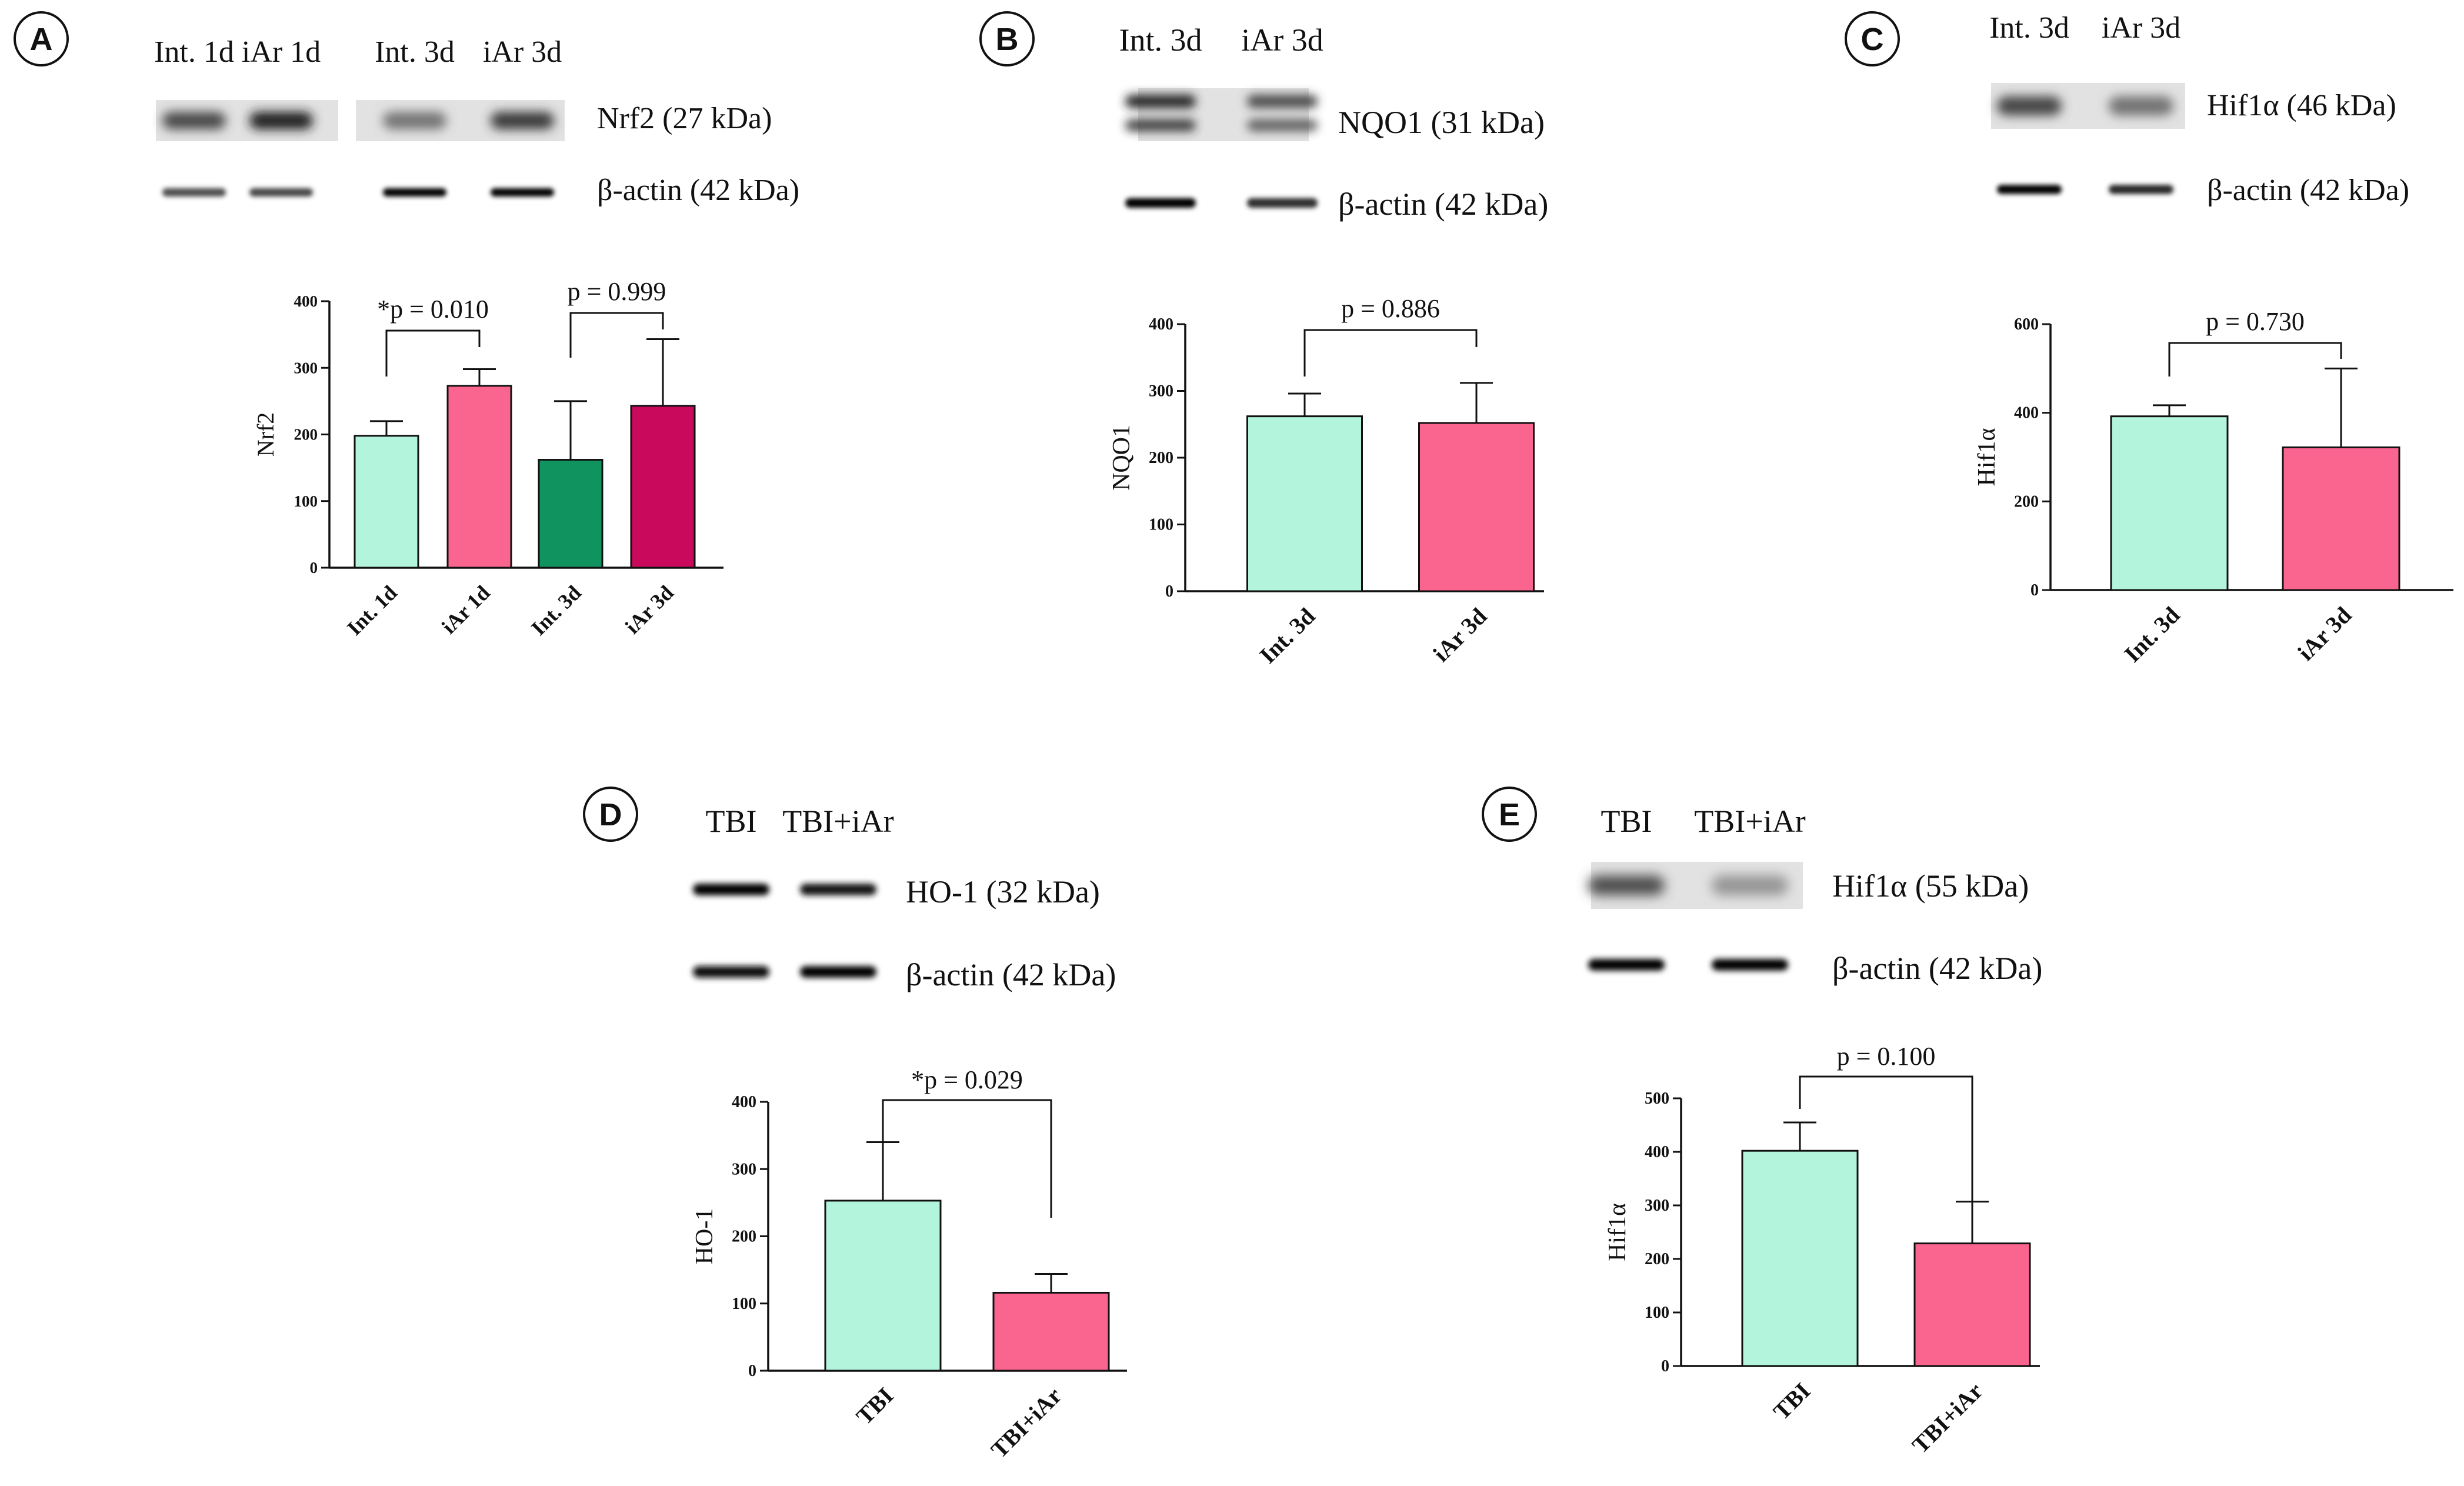 Image resolution: width=2464 pixels, height=1486 pixels. Describe the element at coordinates (1441, 122) in the screenshot. I see `band-label: NQO1 (31 kDa)` at that location.